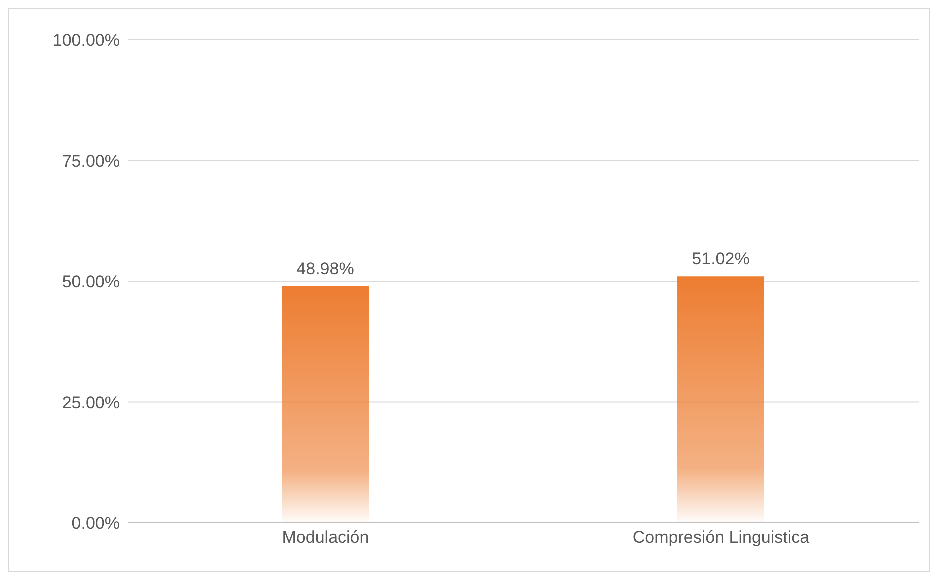 This screenshot has height=580, width=938. What do you see at coordinates (96, 524) in the screenshot?
I see `y-tick-label: 0.00%` at bounding box center [96, 524].